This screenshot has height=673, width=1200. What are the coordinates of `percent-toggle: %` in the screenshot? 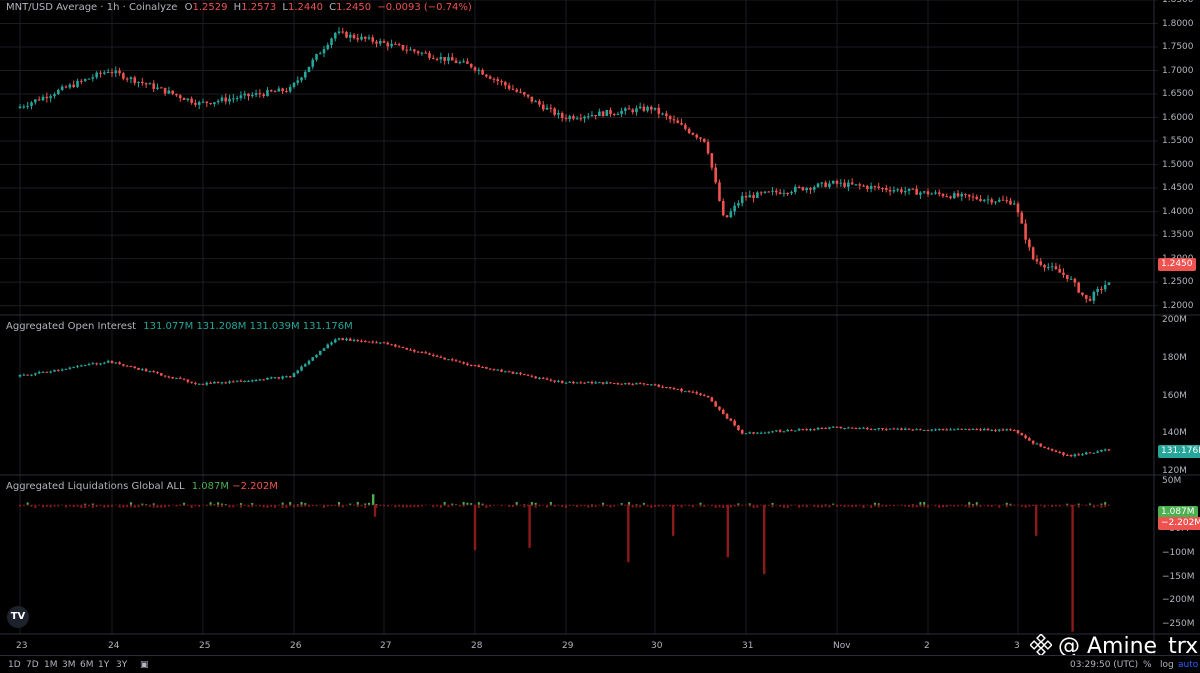 It's located at (1147, 665).